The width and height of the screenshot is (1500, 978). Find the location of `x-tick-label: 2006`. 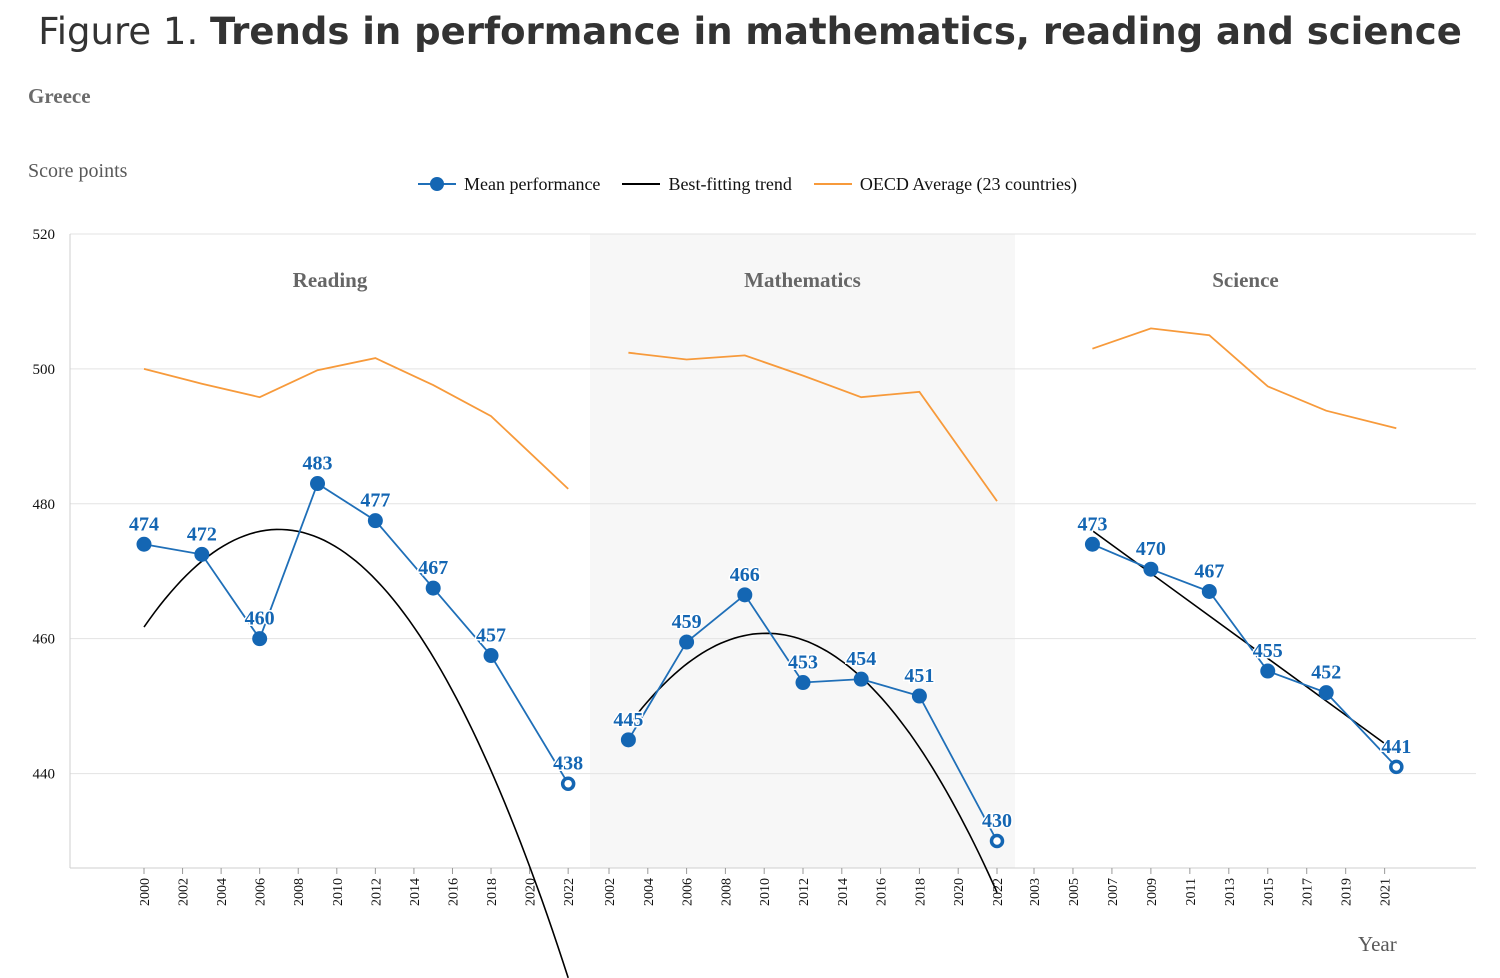

x-tick-label: 2006 is located at coordinates (688, 892).